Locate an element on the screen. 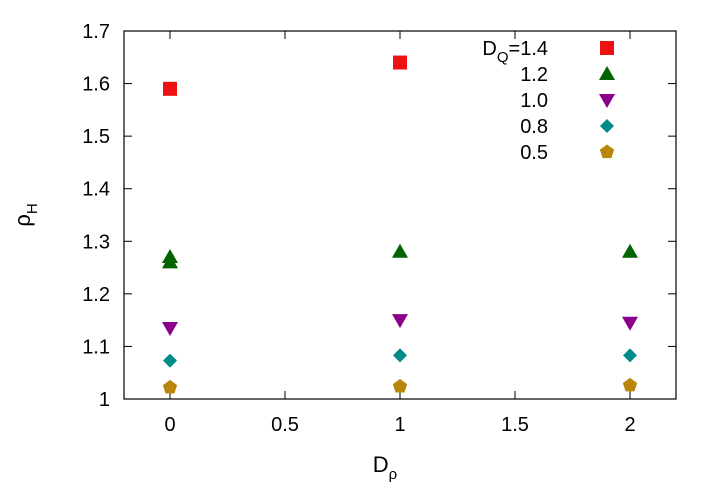  x-tick-label: 2 is located at coordinates (629, 425).